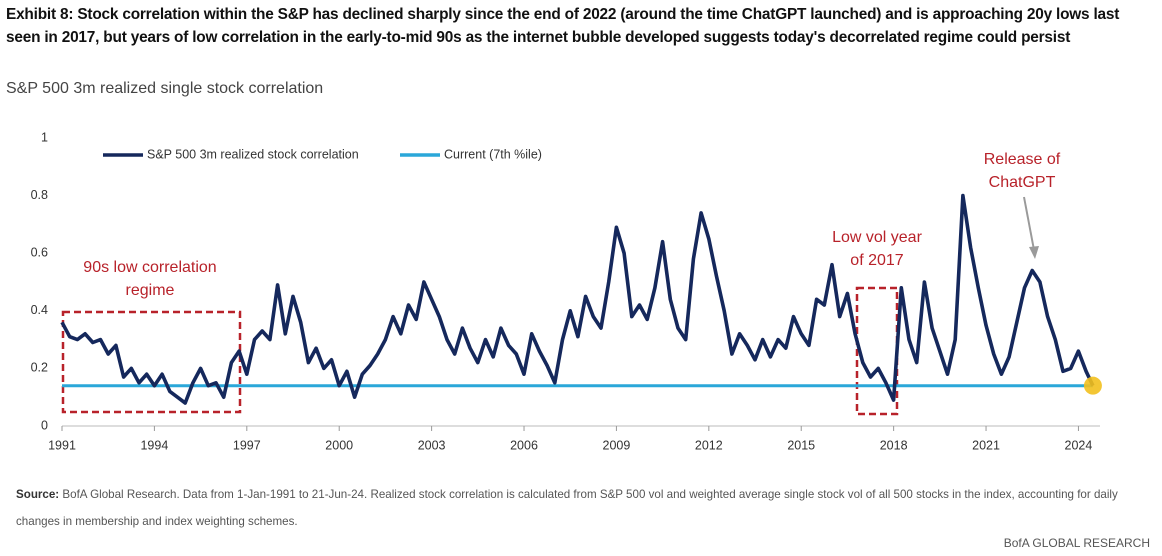 This screenshot has width=1162, height=556. I want to click on annotation: 90s low correlation, so click(149, 267).